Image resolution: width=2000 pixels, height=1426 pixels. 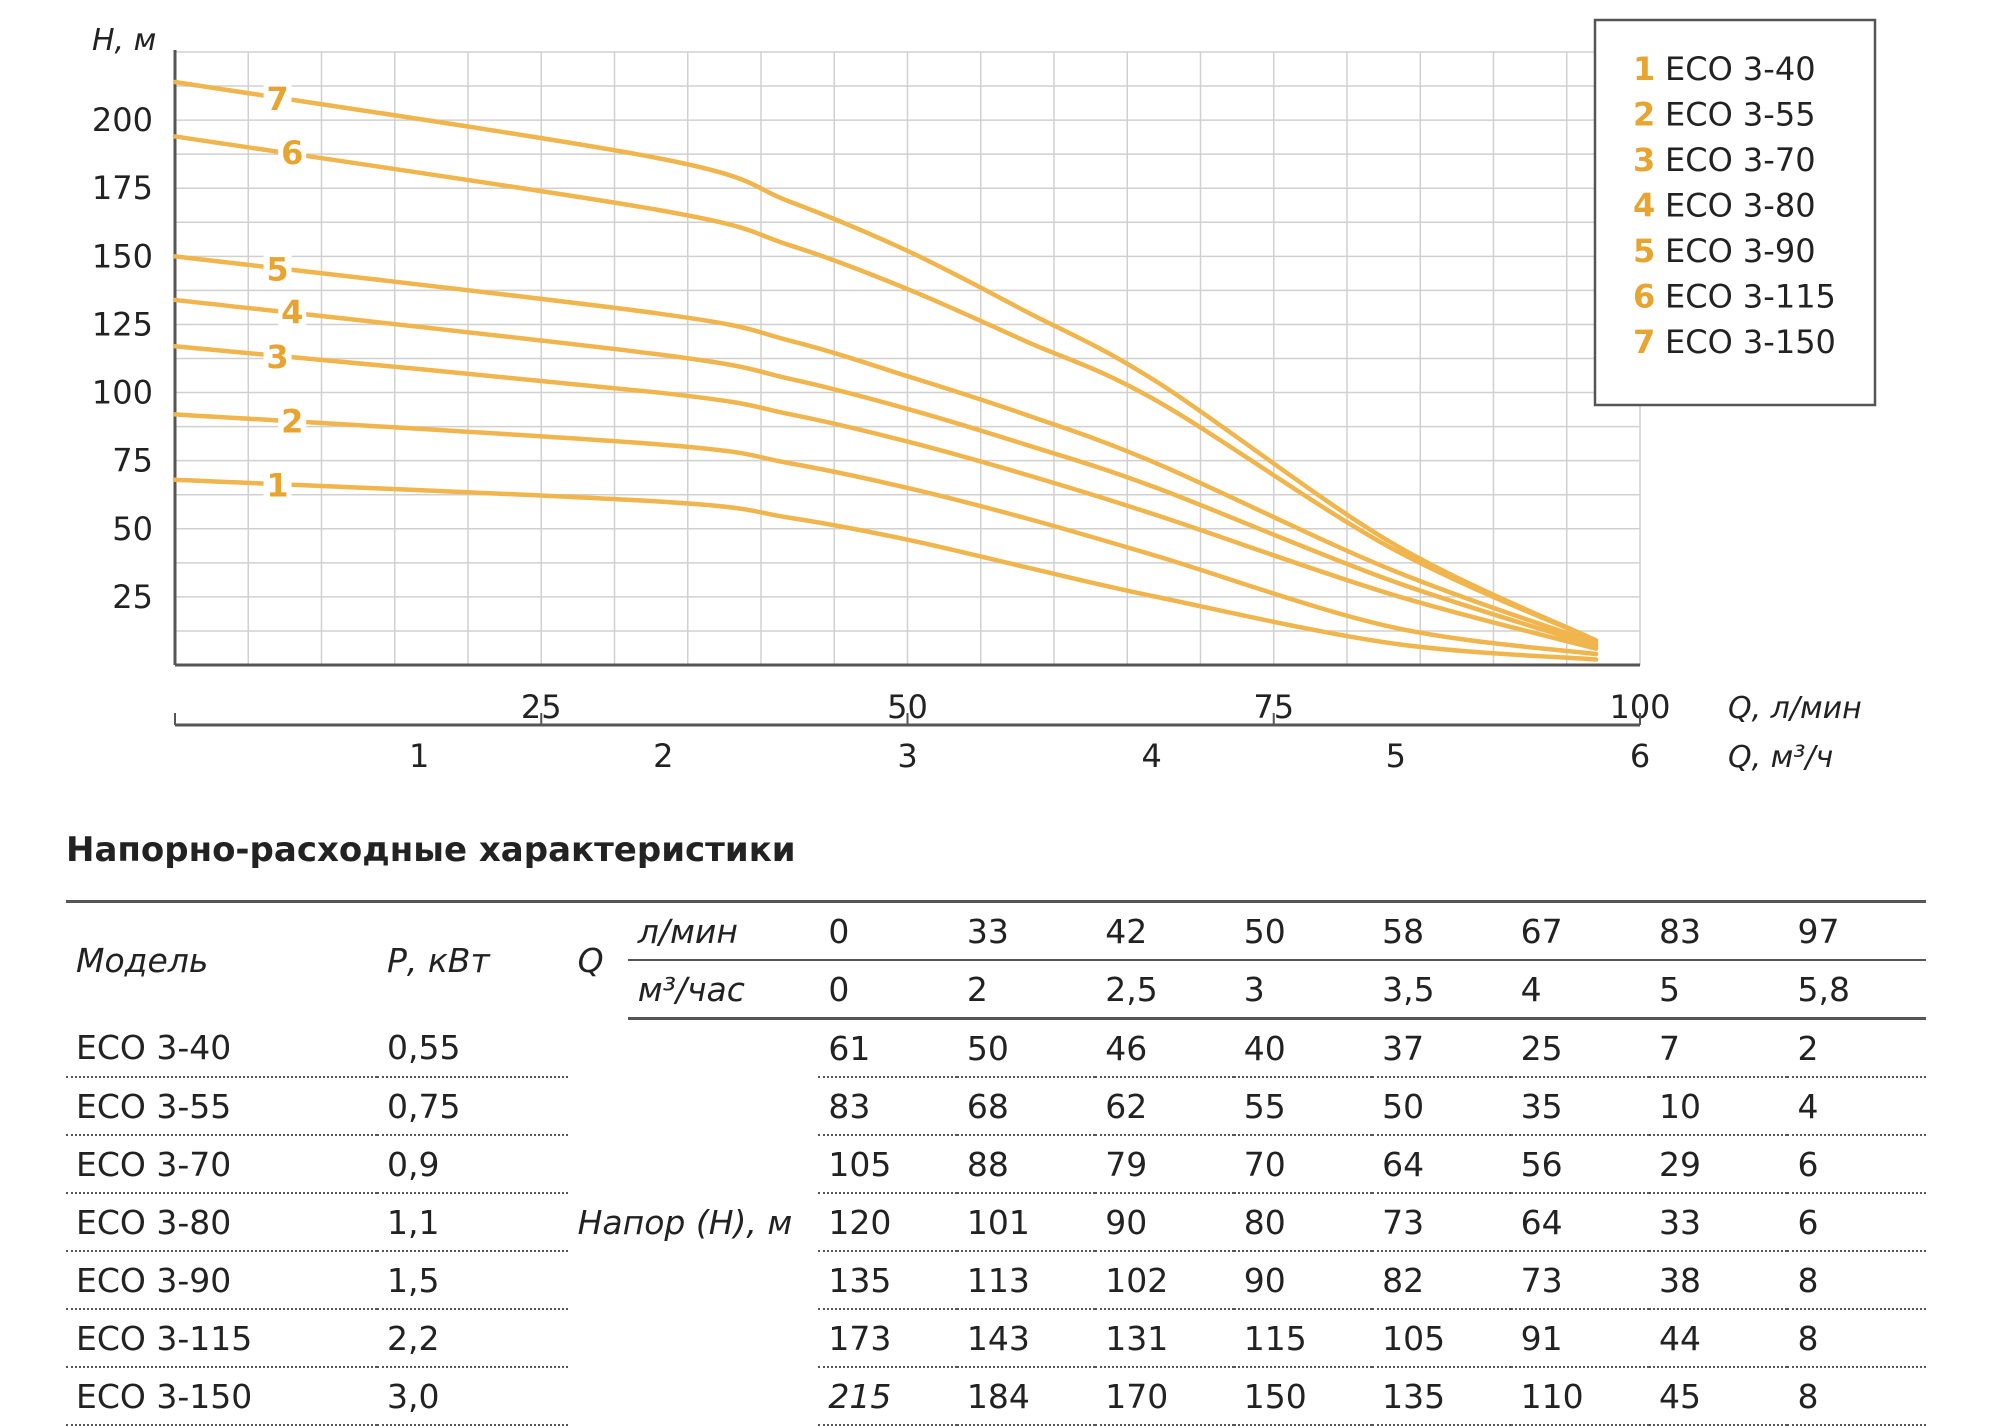 What do you see at coordinates (1441, 989) in the screenshot?
I see `header-m3h-value: 3,5` at bounding box center [1441, 989].